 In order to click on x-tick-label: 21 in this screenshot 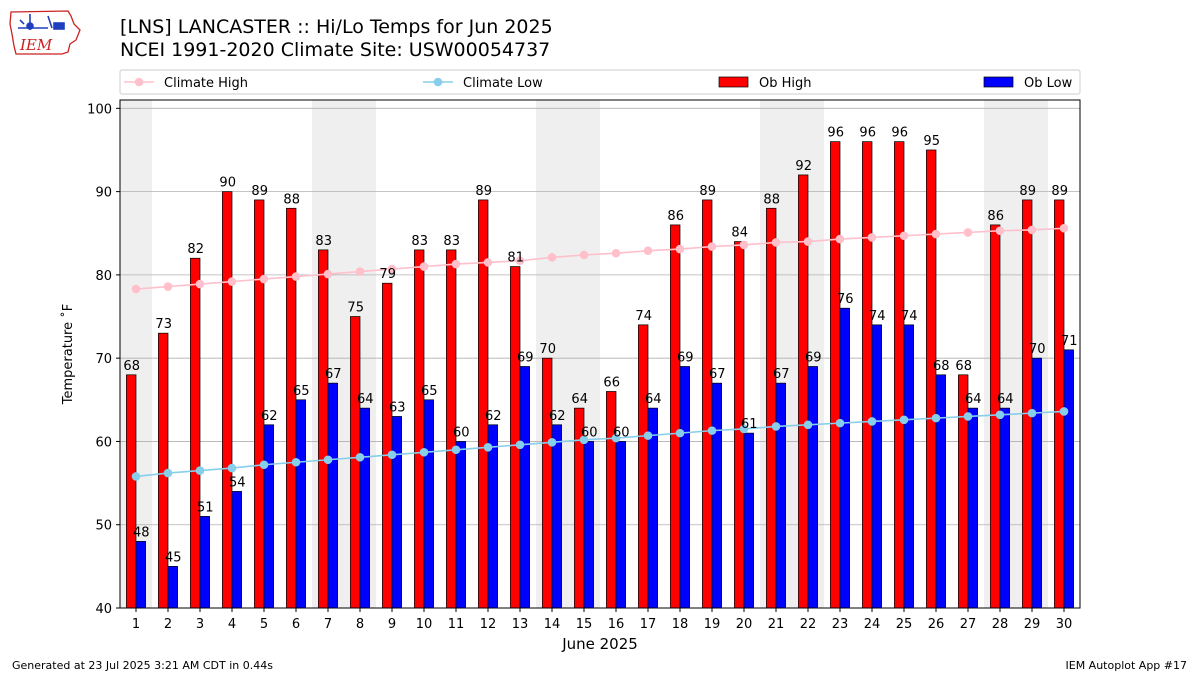, I will do `click(776, 624)`.